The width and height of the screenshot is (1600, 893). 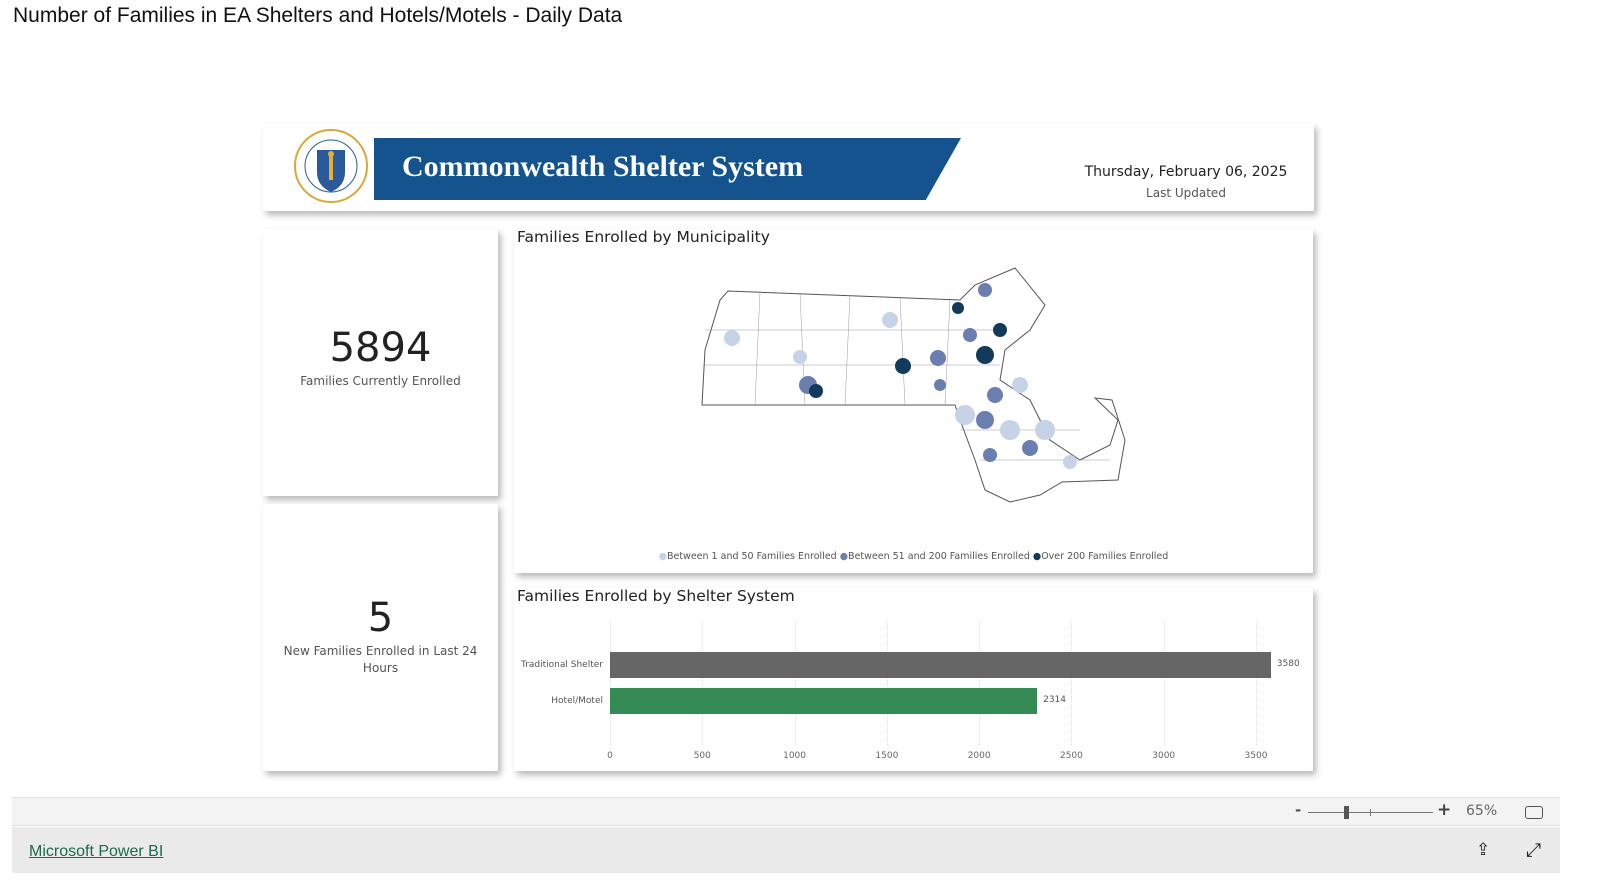 I want to click on kpi-card-new: 5 New Families Enrolled in Last 24 Hours, so click(x=380, y=637).